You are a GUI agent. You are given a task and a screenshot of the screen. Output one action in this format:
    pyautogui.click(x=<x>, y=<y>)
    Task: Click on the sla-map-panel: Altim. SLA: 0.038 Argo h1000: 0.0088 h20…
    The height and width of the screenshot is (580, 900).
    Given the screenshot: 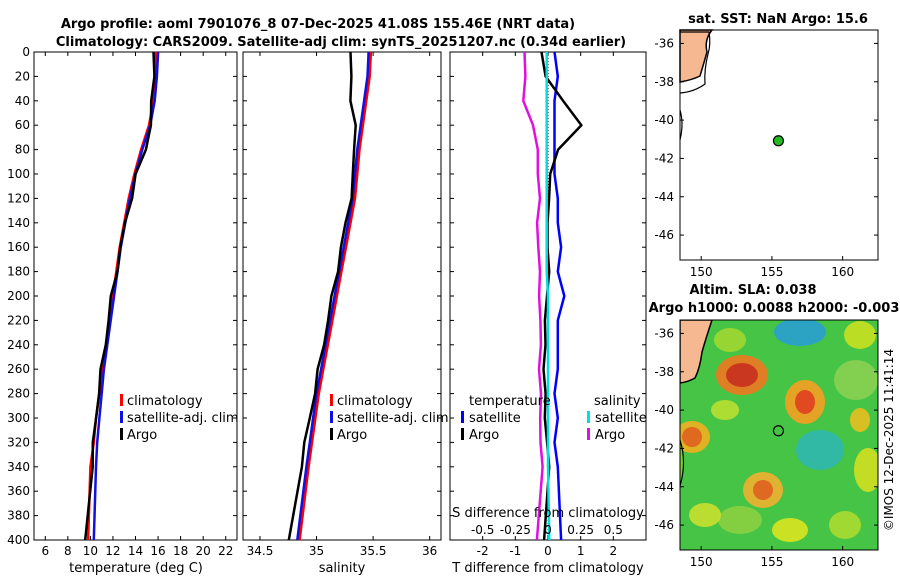 What is the action you would take?
    pyautogui.click(x=774, y=426)
    